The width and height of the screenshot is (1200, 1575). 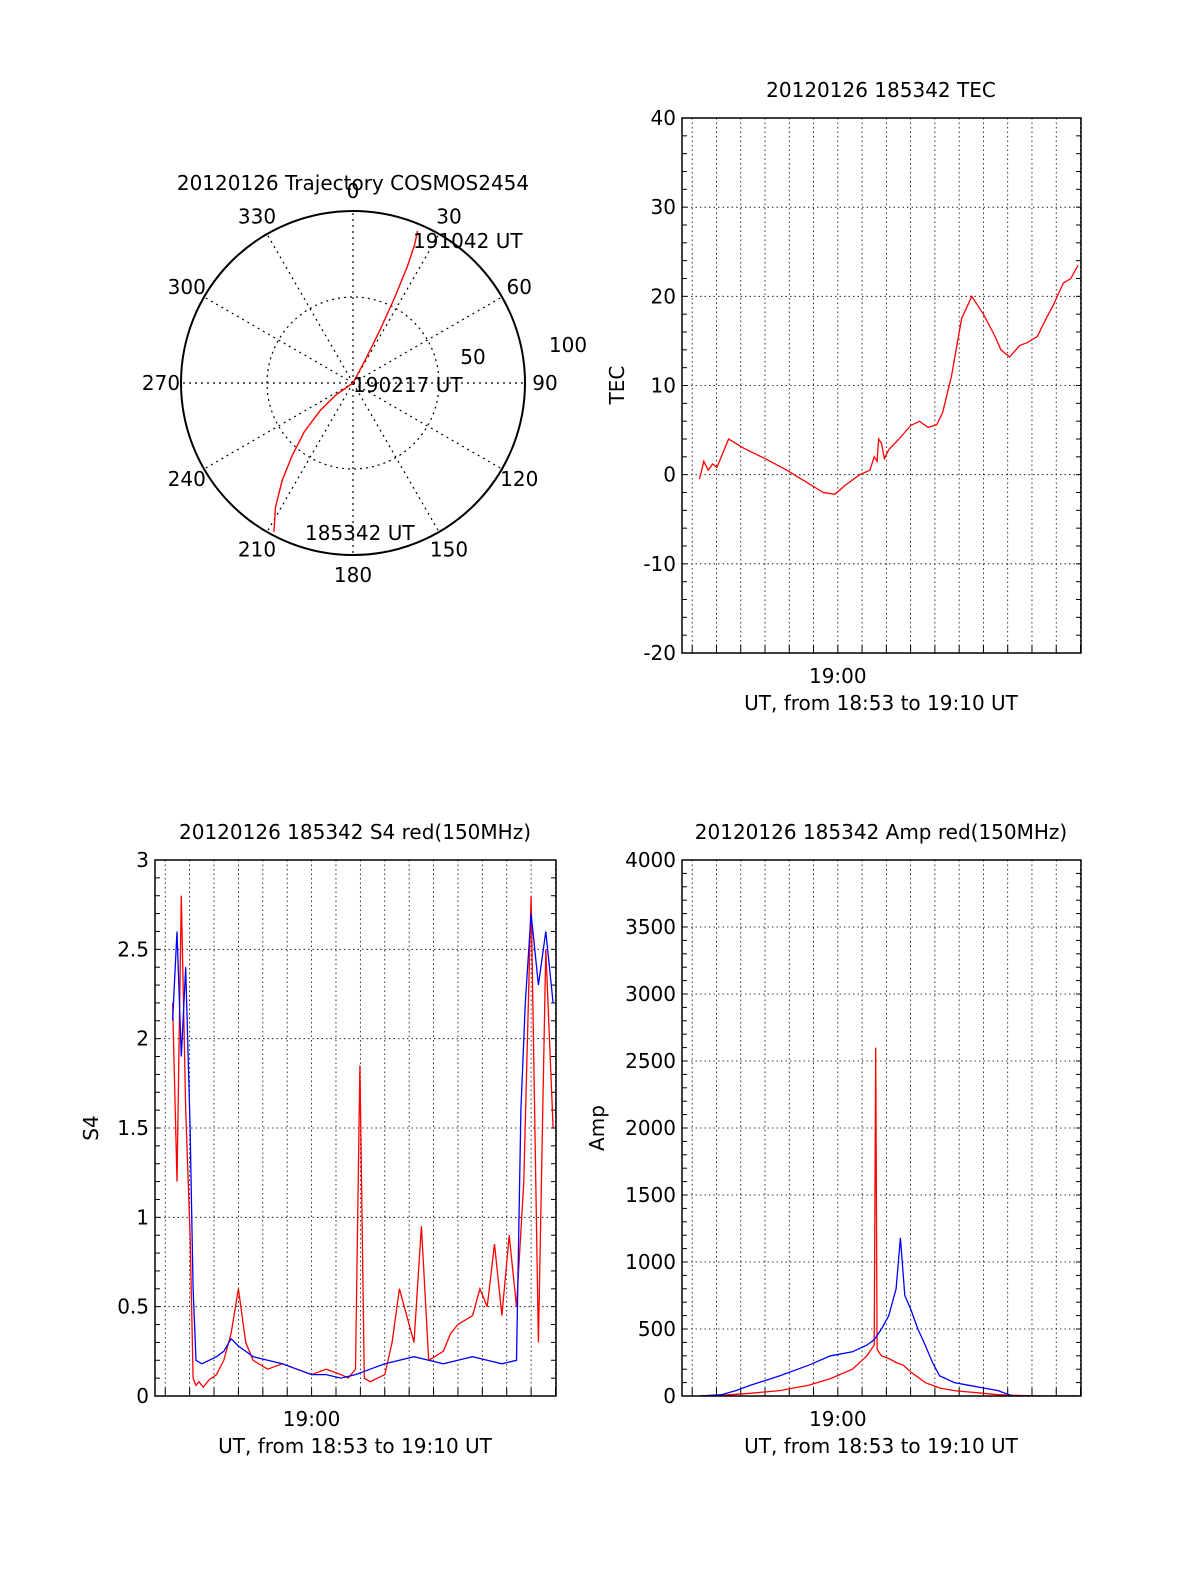 What do you see at coordinates (881, 90) in the screenshot?
I see `tec-title: 20120126 185342 TEC` at bounding box center [881, 90].